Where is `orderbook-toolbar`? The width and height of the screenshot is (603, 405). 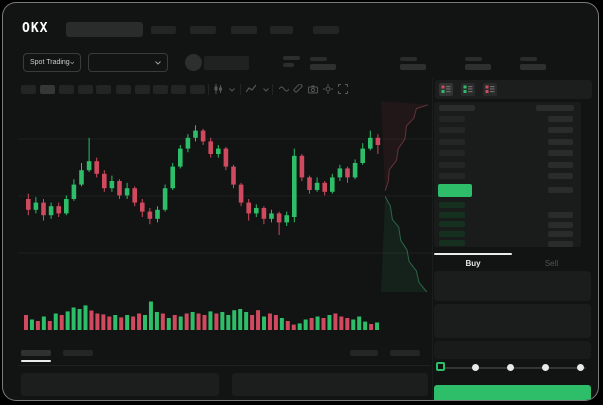
orderbook-toolbar is located at coordinates (513, 89).